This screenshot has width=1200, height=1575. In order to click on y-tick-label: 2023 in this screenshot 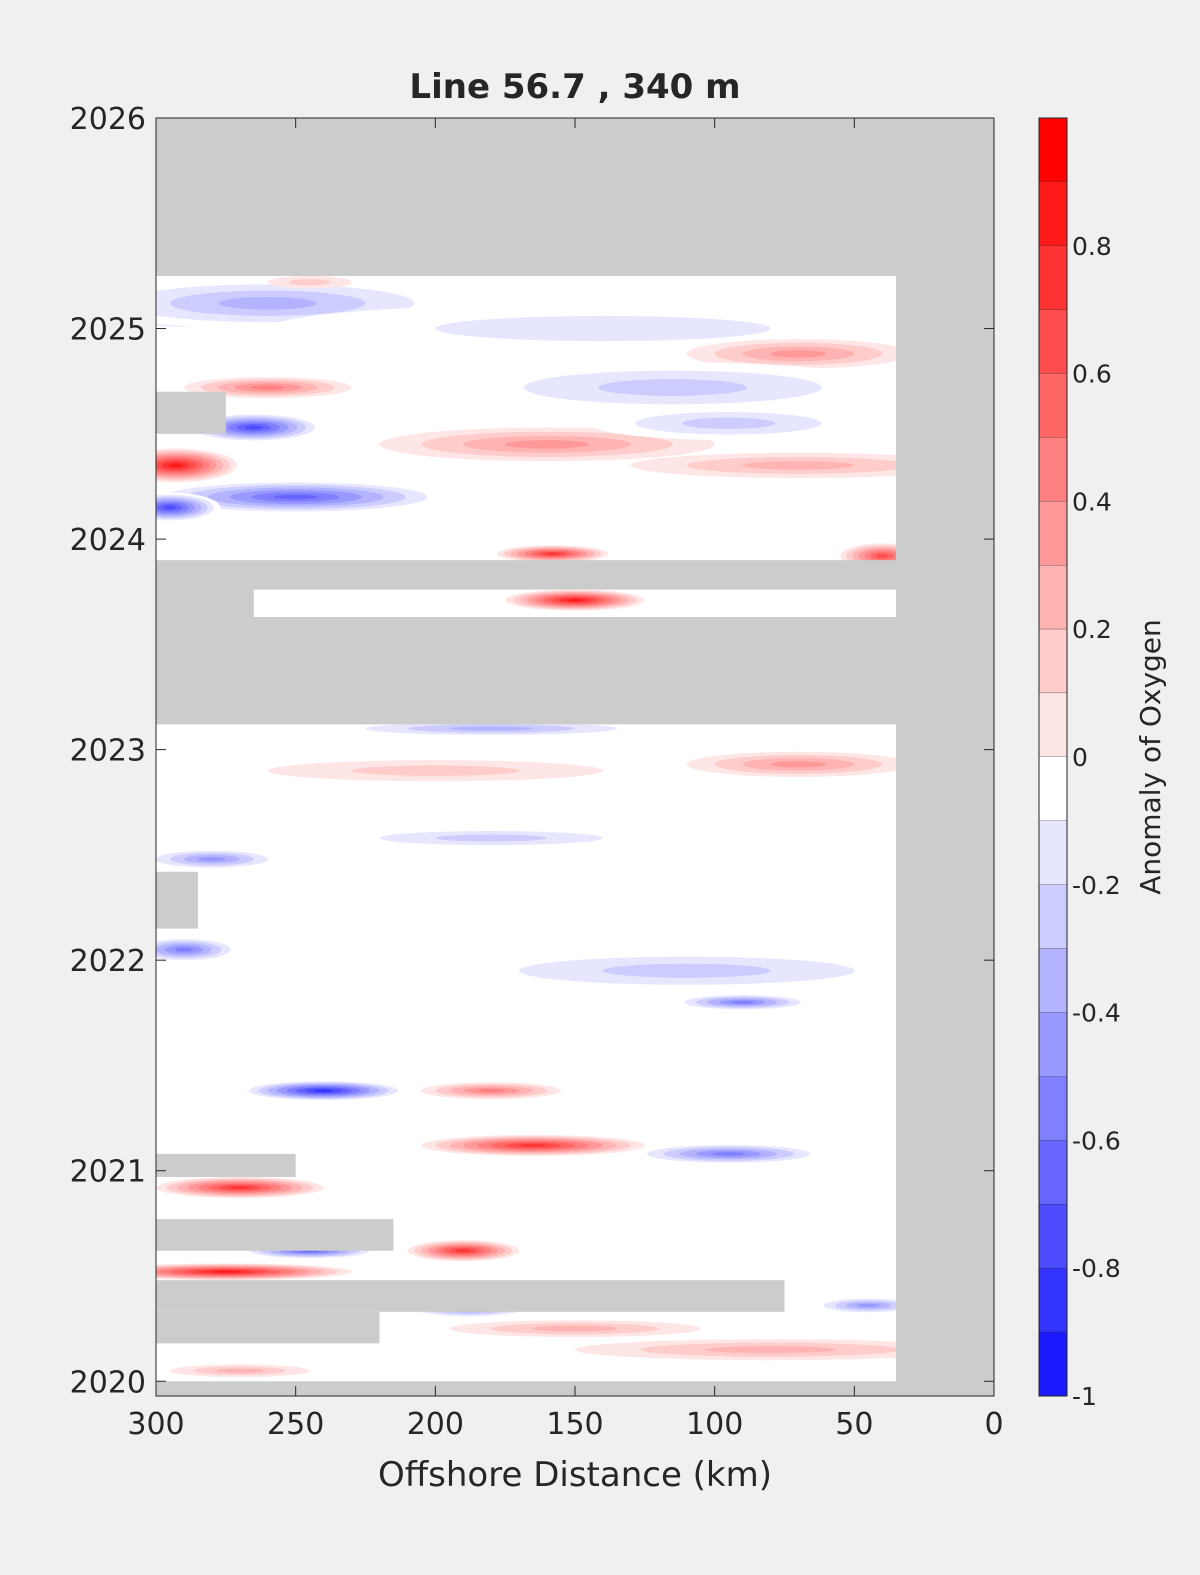, I will do `click(108, 751)`.